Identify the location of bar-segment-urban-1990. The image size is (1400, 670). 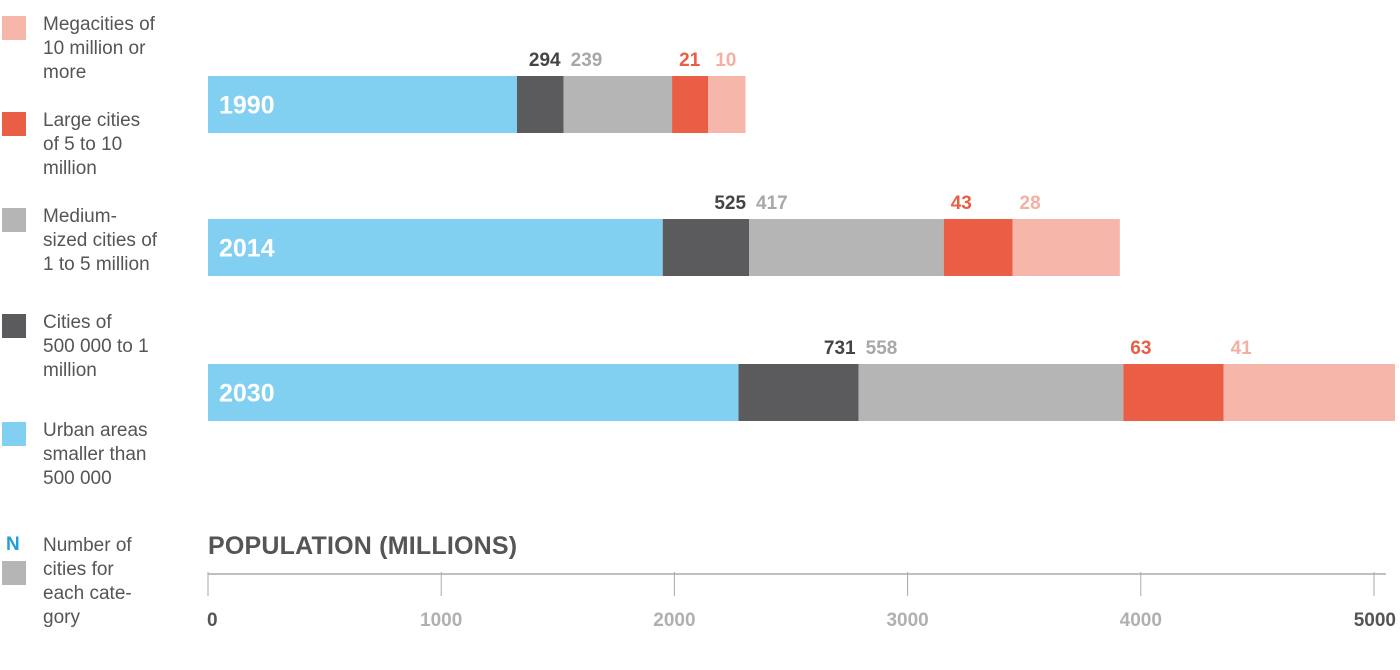
(362, 104).